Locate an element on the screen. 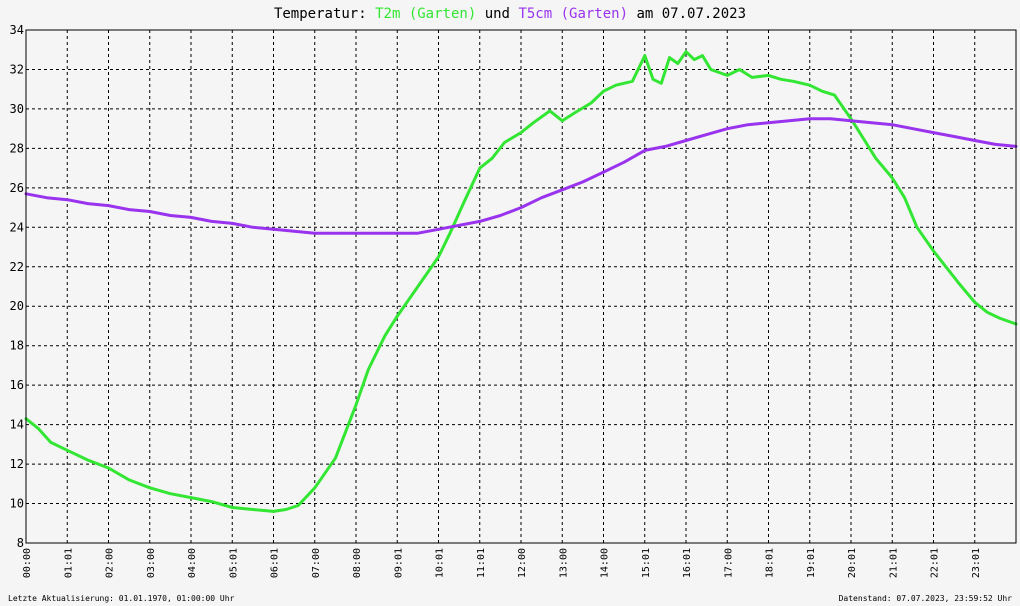 This screenshot has width=1020, height=606. x-tick-label: 20:01 is located at coordinates (852, 563).